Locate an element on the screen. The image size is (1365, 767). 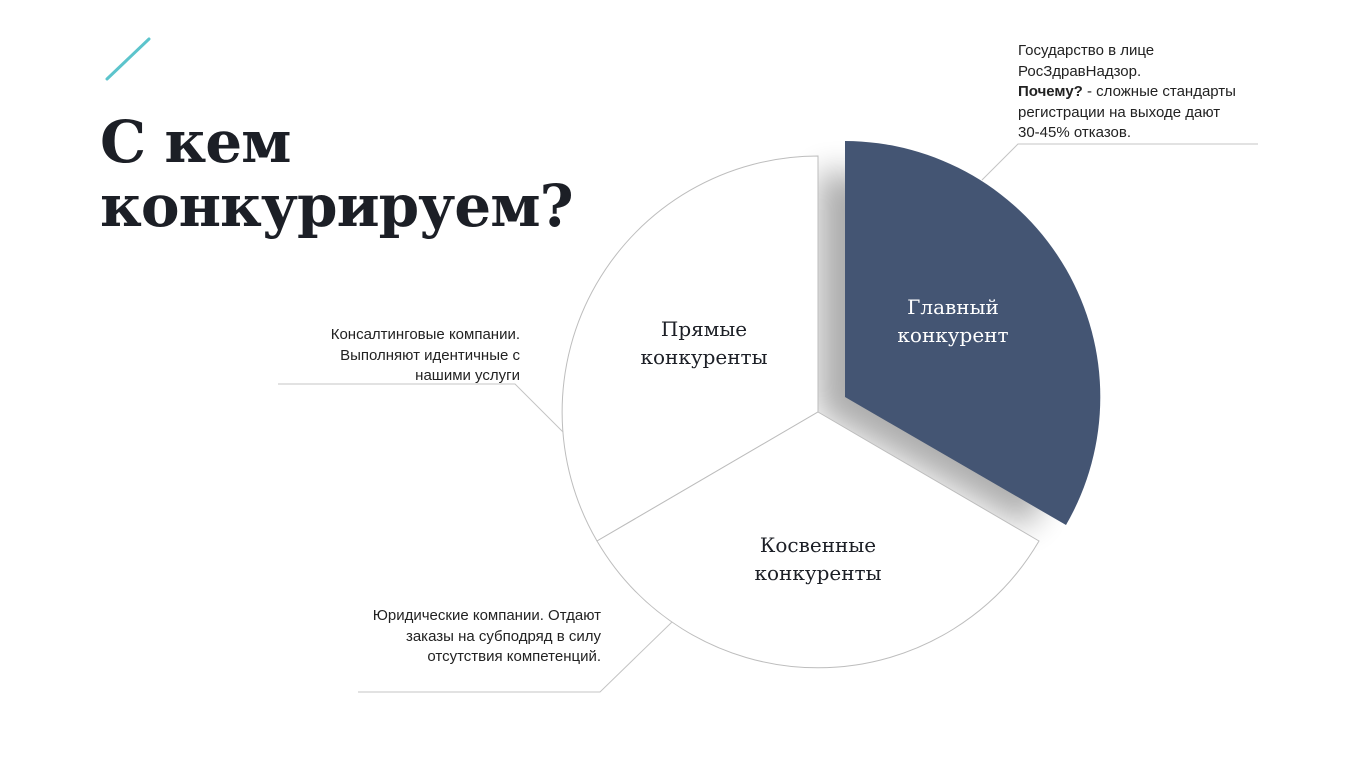
indirect-label-line-2: конкуренты is located at coordinates (818, 573).